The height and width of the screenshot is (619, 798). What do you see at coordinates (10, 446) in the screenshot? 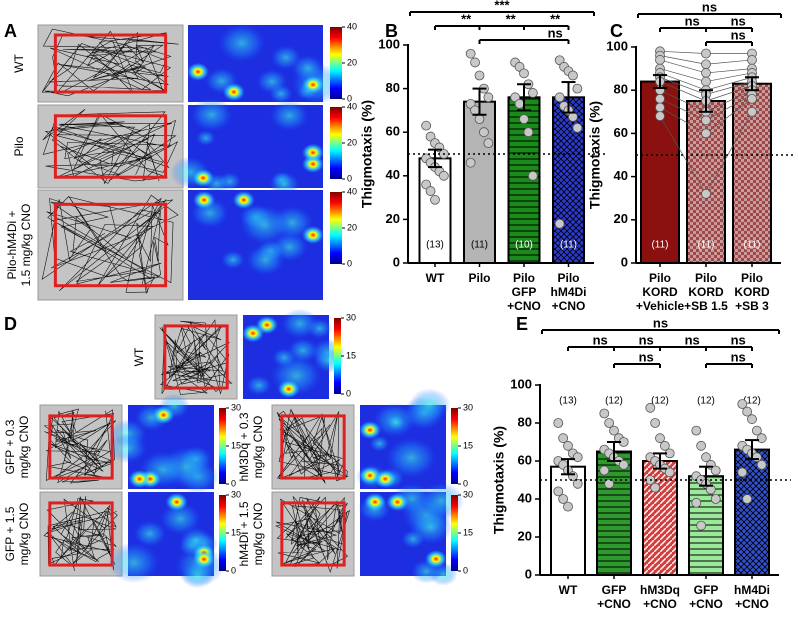
I see `row-label: GFP + 0.3` at bounding box center [10, 446].